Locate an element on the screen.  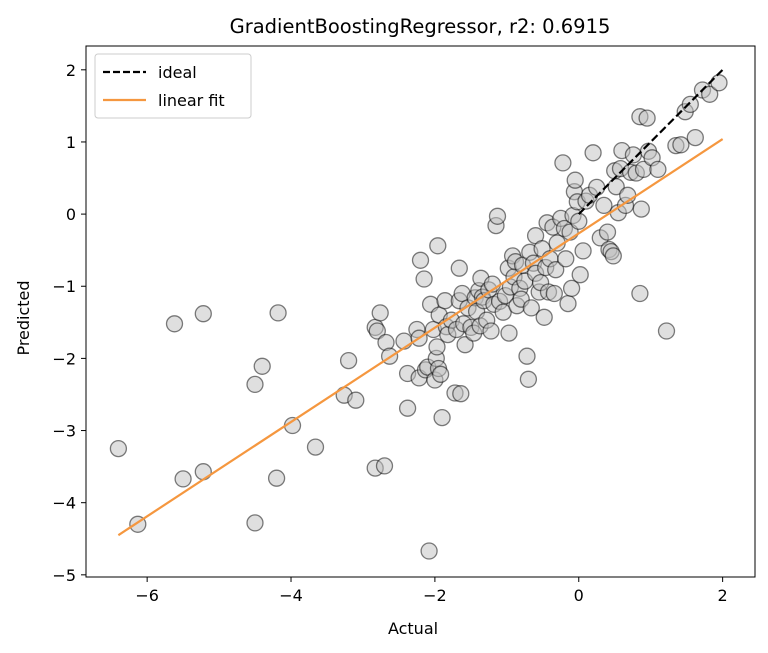
y-tick-label: 2 is located at coordinates (71, 70).